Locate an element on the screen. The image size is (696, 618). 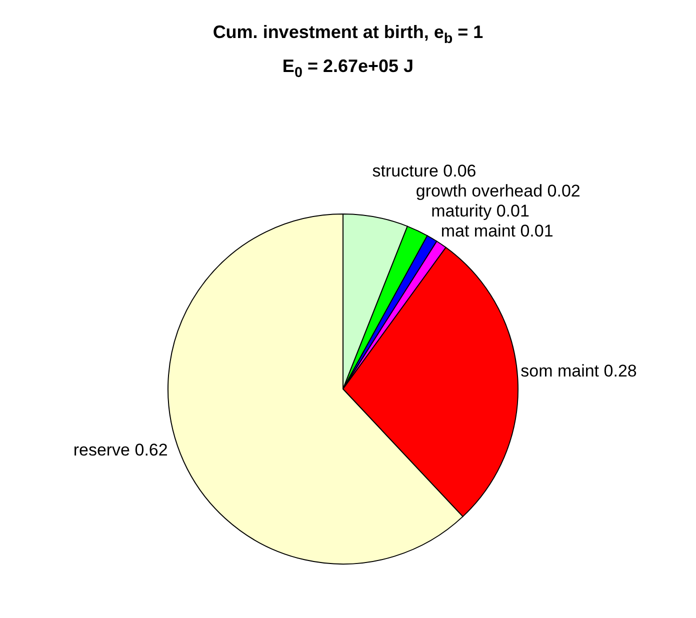
slice-label: structure is located at coordinates (408, 172).